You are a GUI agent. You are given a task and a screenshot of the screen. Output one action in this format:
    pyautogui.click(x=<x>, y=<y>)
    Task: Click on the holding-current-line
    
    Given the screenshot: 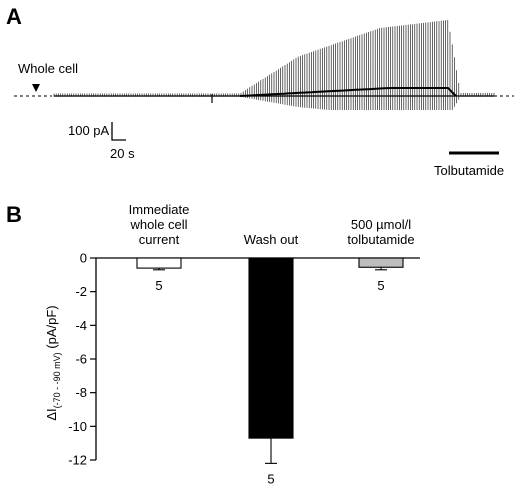 What is the action you would take?
    pyautogui.click(x=348, y=92)
    